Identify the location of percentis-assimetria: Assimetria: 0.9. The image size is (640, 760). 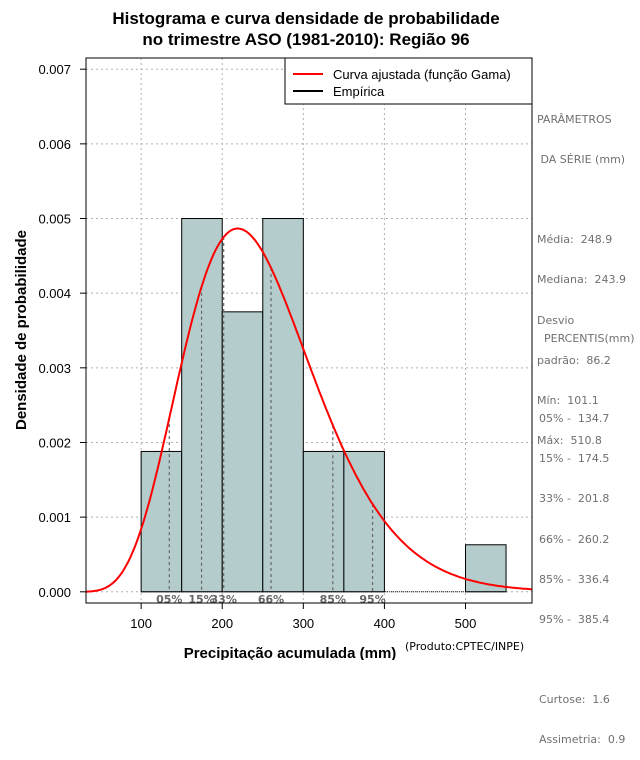
(582, 740).